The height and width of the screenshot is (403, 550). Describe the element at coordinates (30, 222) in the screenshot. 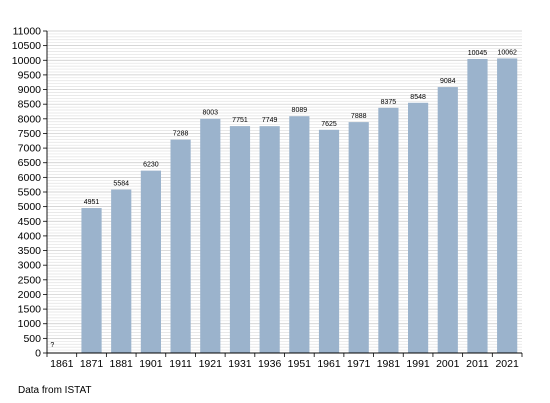

I see `y-tick-label: 4500` at that location.